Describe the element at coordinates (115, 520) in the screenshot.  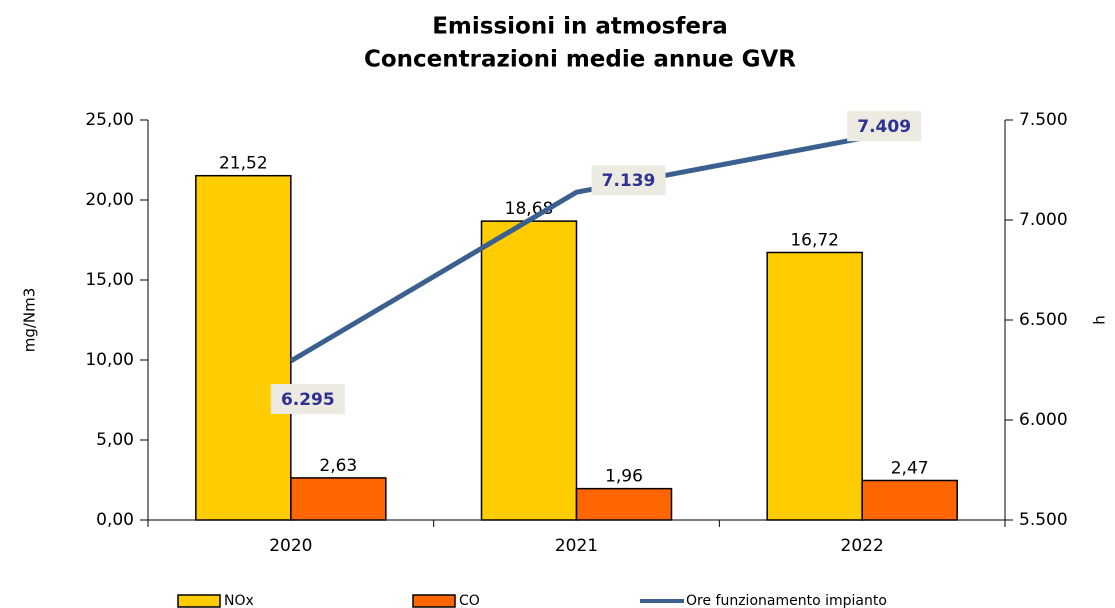
I see `y-tick-label: 0,00` at that location.